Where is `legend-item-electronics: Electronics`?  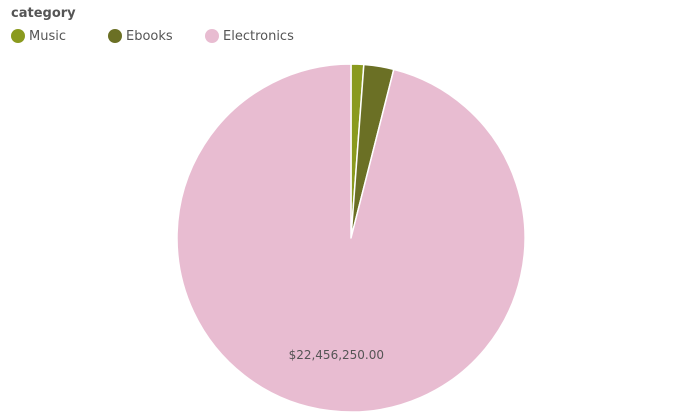 legend-item-electronics: Electronics is located at coordinates (249, 36).